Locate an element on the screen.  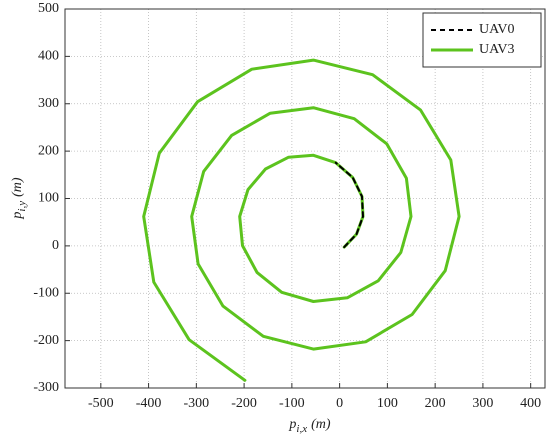
legend-box is located at coordinates (482, 40).